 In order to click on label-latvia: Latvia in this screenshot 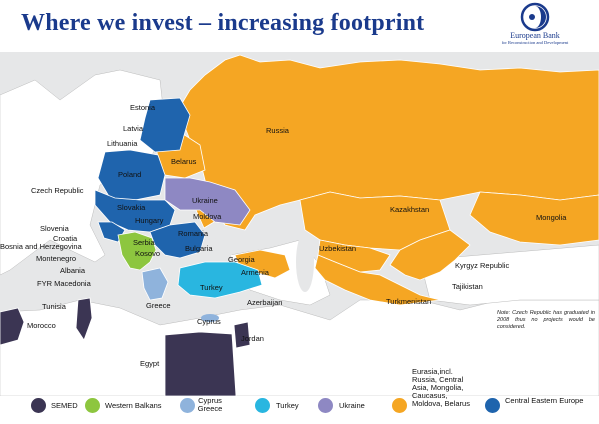, I will do `click(133, 128)`.